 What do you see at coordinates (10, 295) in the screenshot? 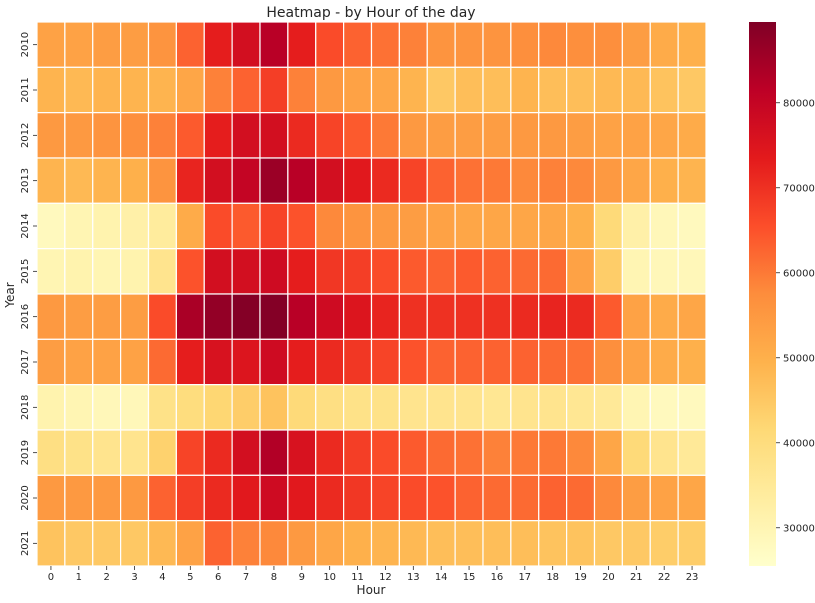
I see `y-axis-label: Year` at bounding box center [10, 295].